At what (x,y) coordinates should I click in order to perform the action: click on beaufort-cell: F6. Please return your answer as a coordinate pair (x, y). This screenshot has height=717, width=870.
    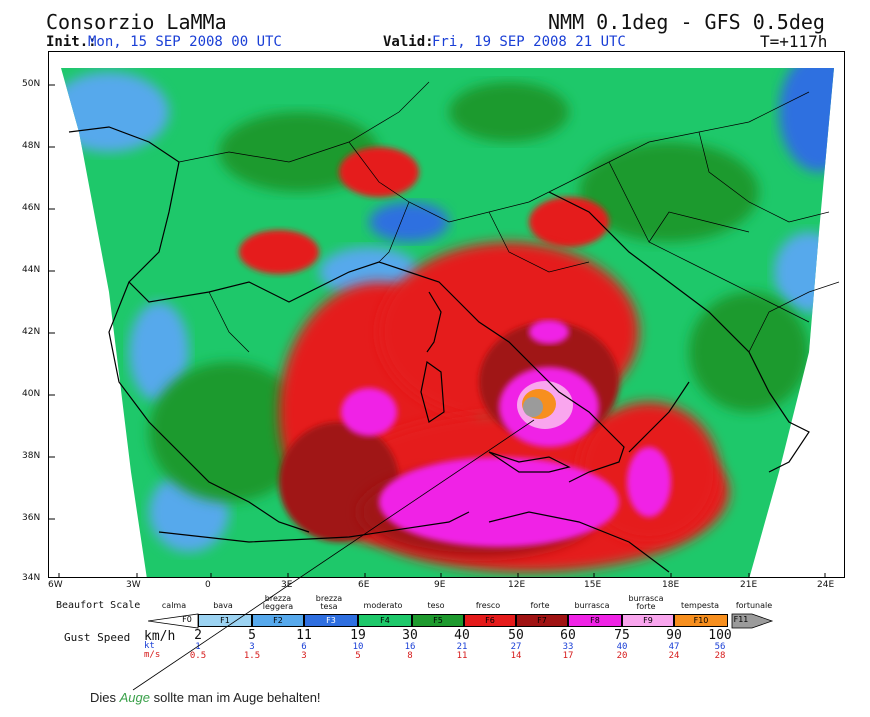
    Looking at the image, I should click on (490, 620).